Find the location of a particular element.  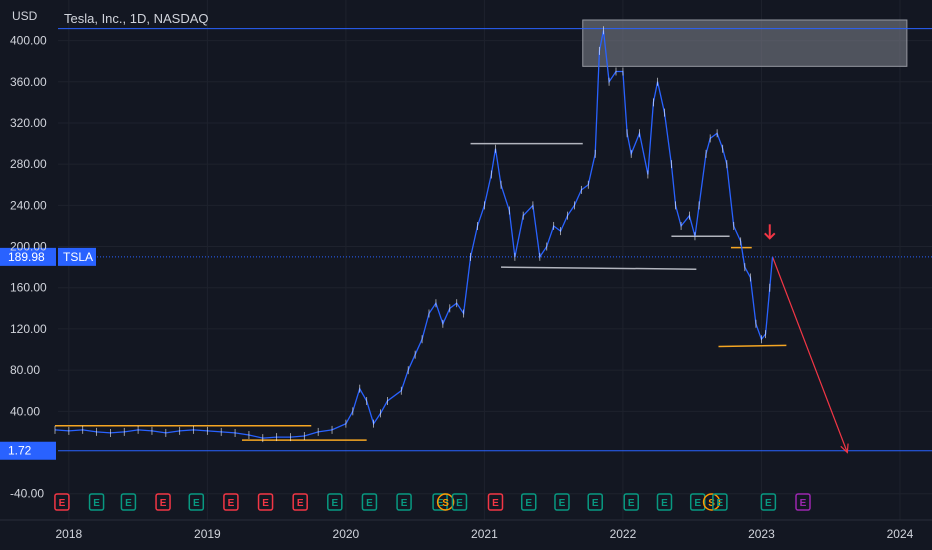

x-tick-label: 2020 is located at coordinates (346, 534).